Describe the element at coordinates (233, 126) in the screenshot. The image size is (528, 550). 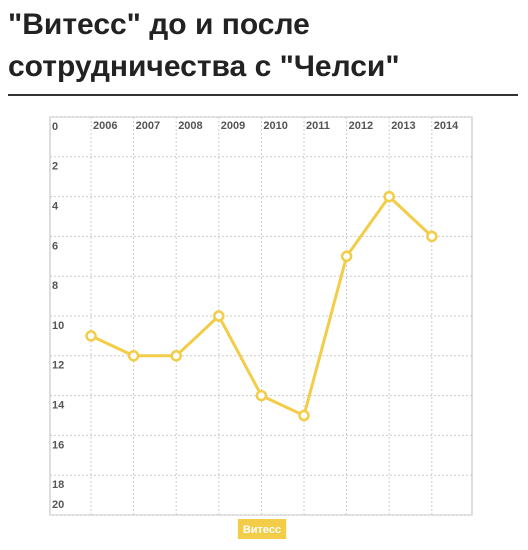
I see `x-tick-label: 2009` at that location.